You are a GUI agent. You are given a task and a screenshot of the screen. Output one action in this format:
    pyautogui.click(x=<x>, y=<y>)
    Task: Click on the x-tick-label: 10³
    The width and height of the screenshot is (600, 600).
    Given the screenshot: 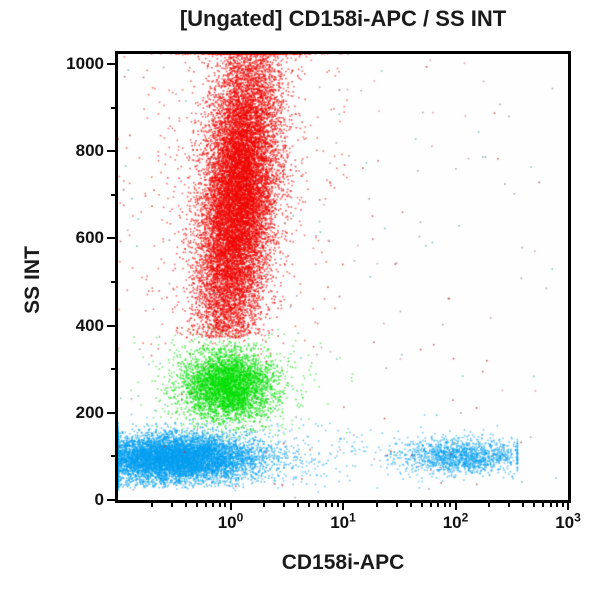 What is the action you would take?
    pyautogui.click(x=568, y=521)
    